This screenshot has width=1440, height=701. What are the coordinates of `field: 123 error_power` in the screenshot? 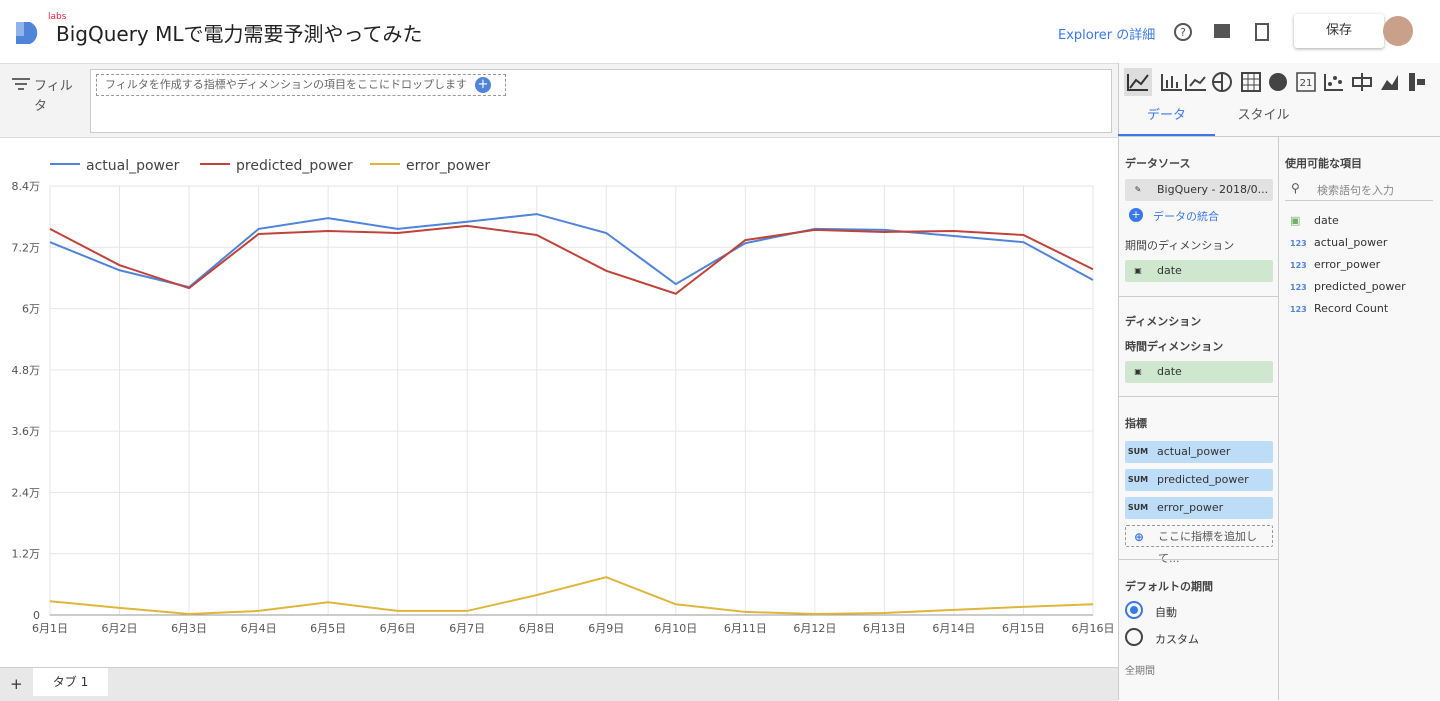 It's located at (1335, 264).